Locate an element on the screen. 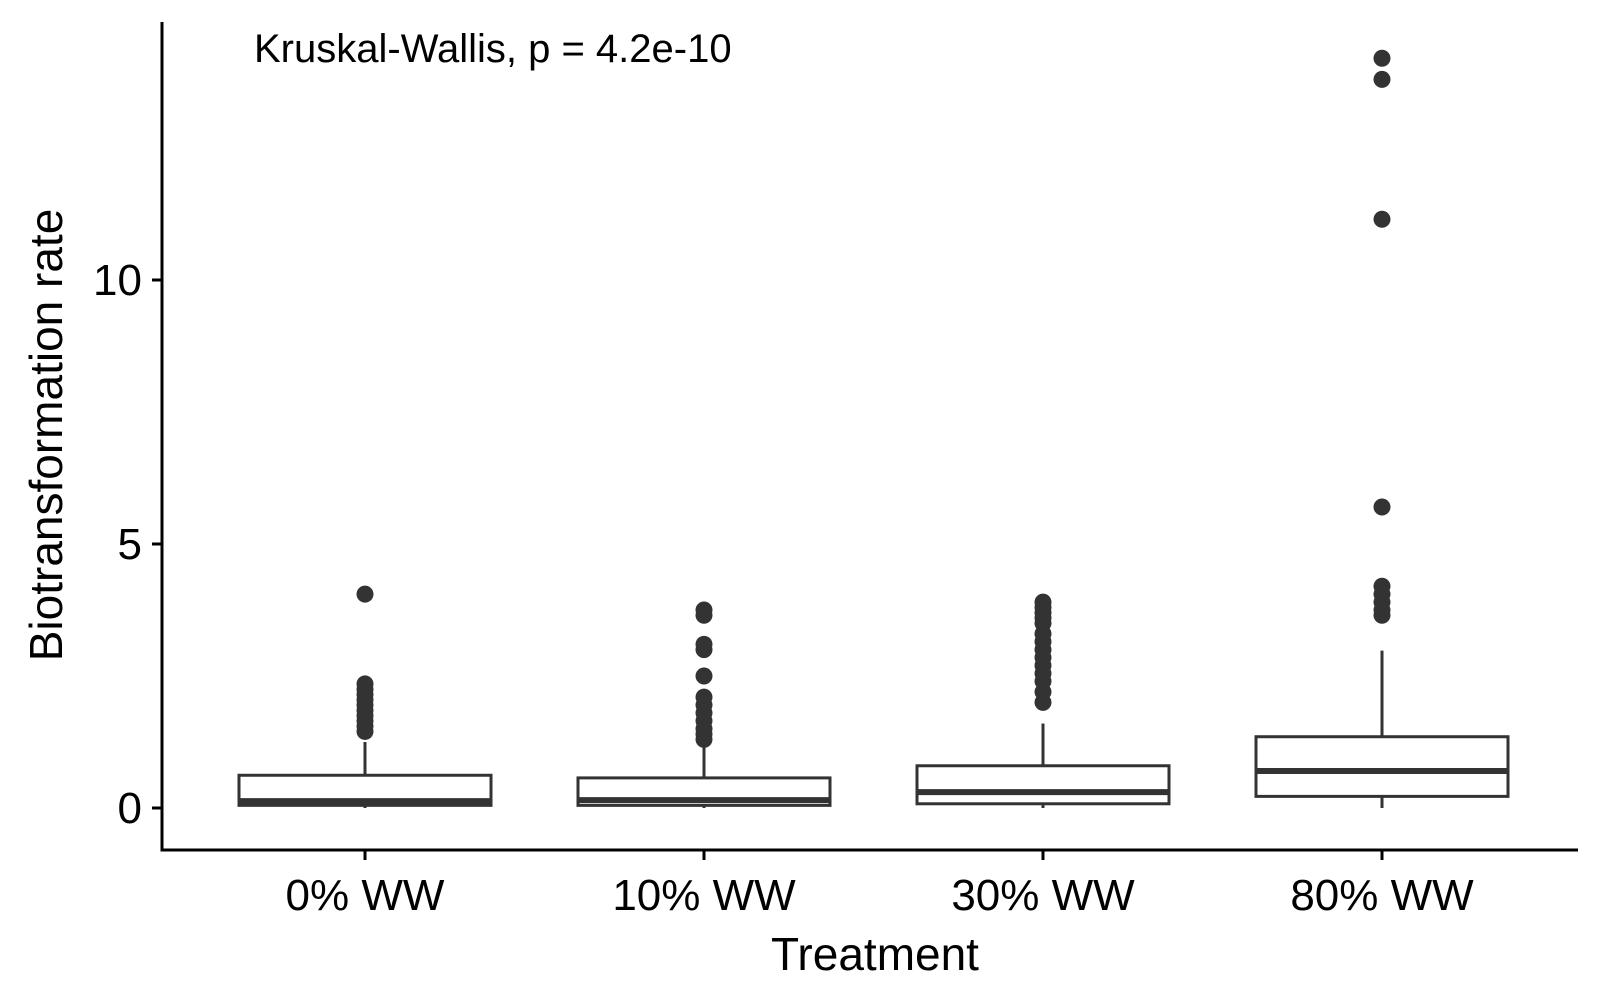  y-tick-label-5: 5 is located at coordinates (130, 544).